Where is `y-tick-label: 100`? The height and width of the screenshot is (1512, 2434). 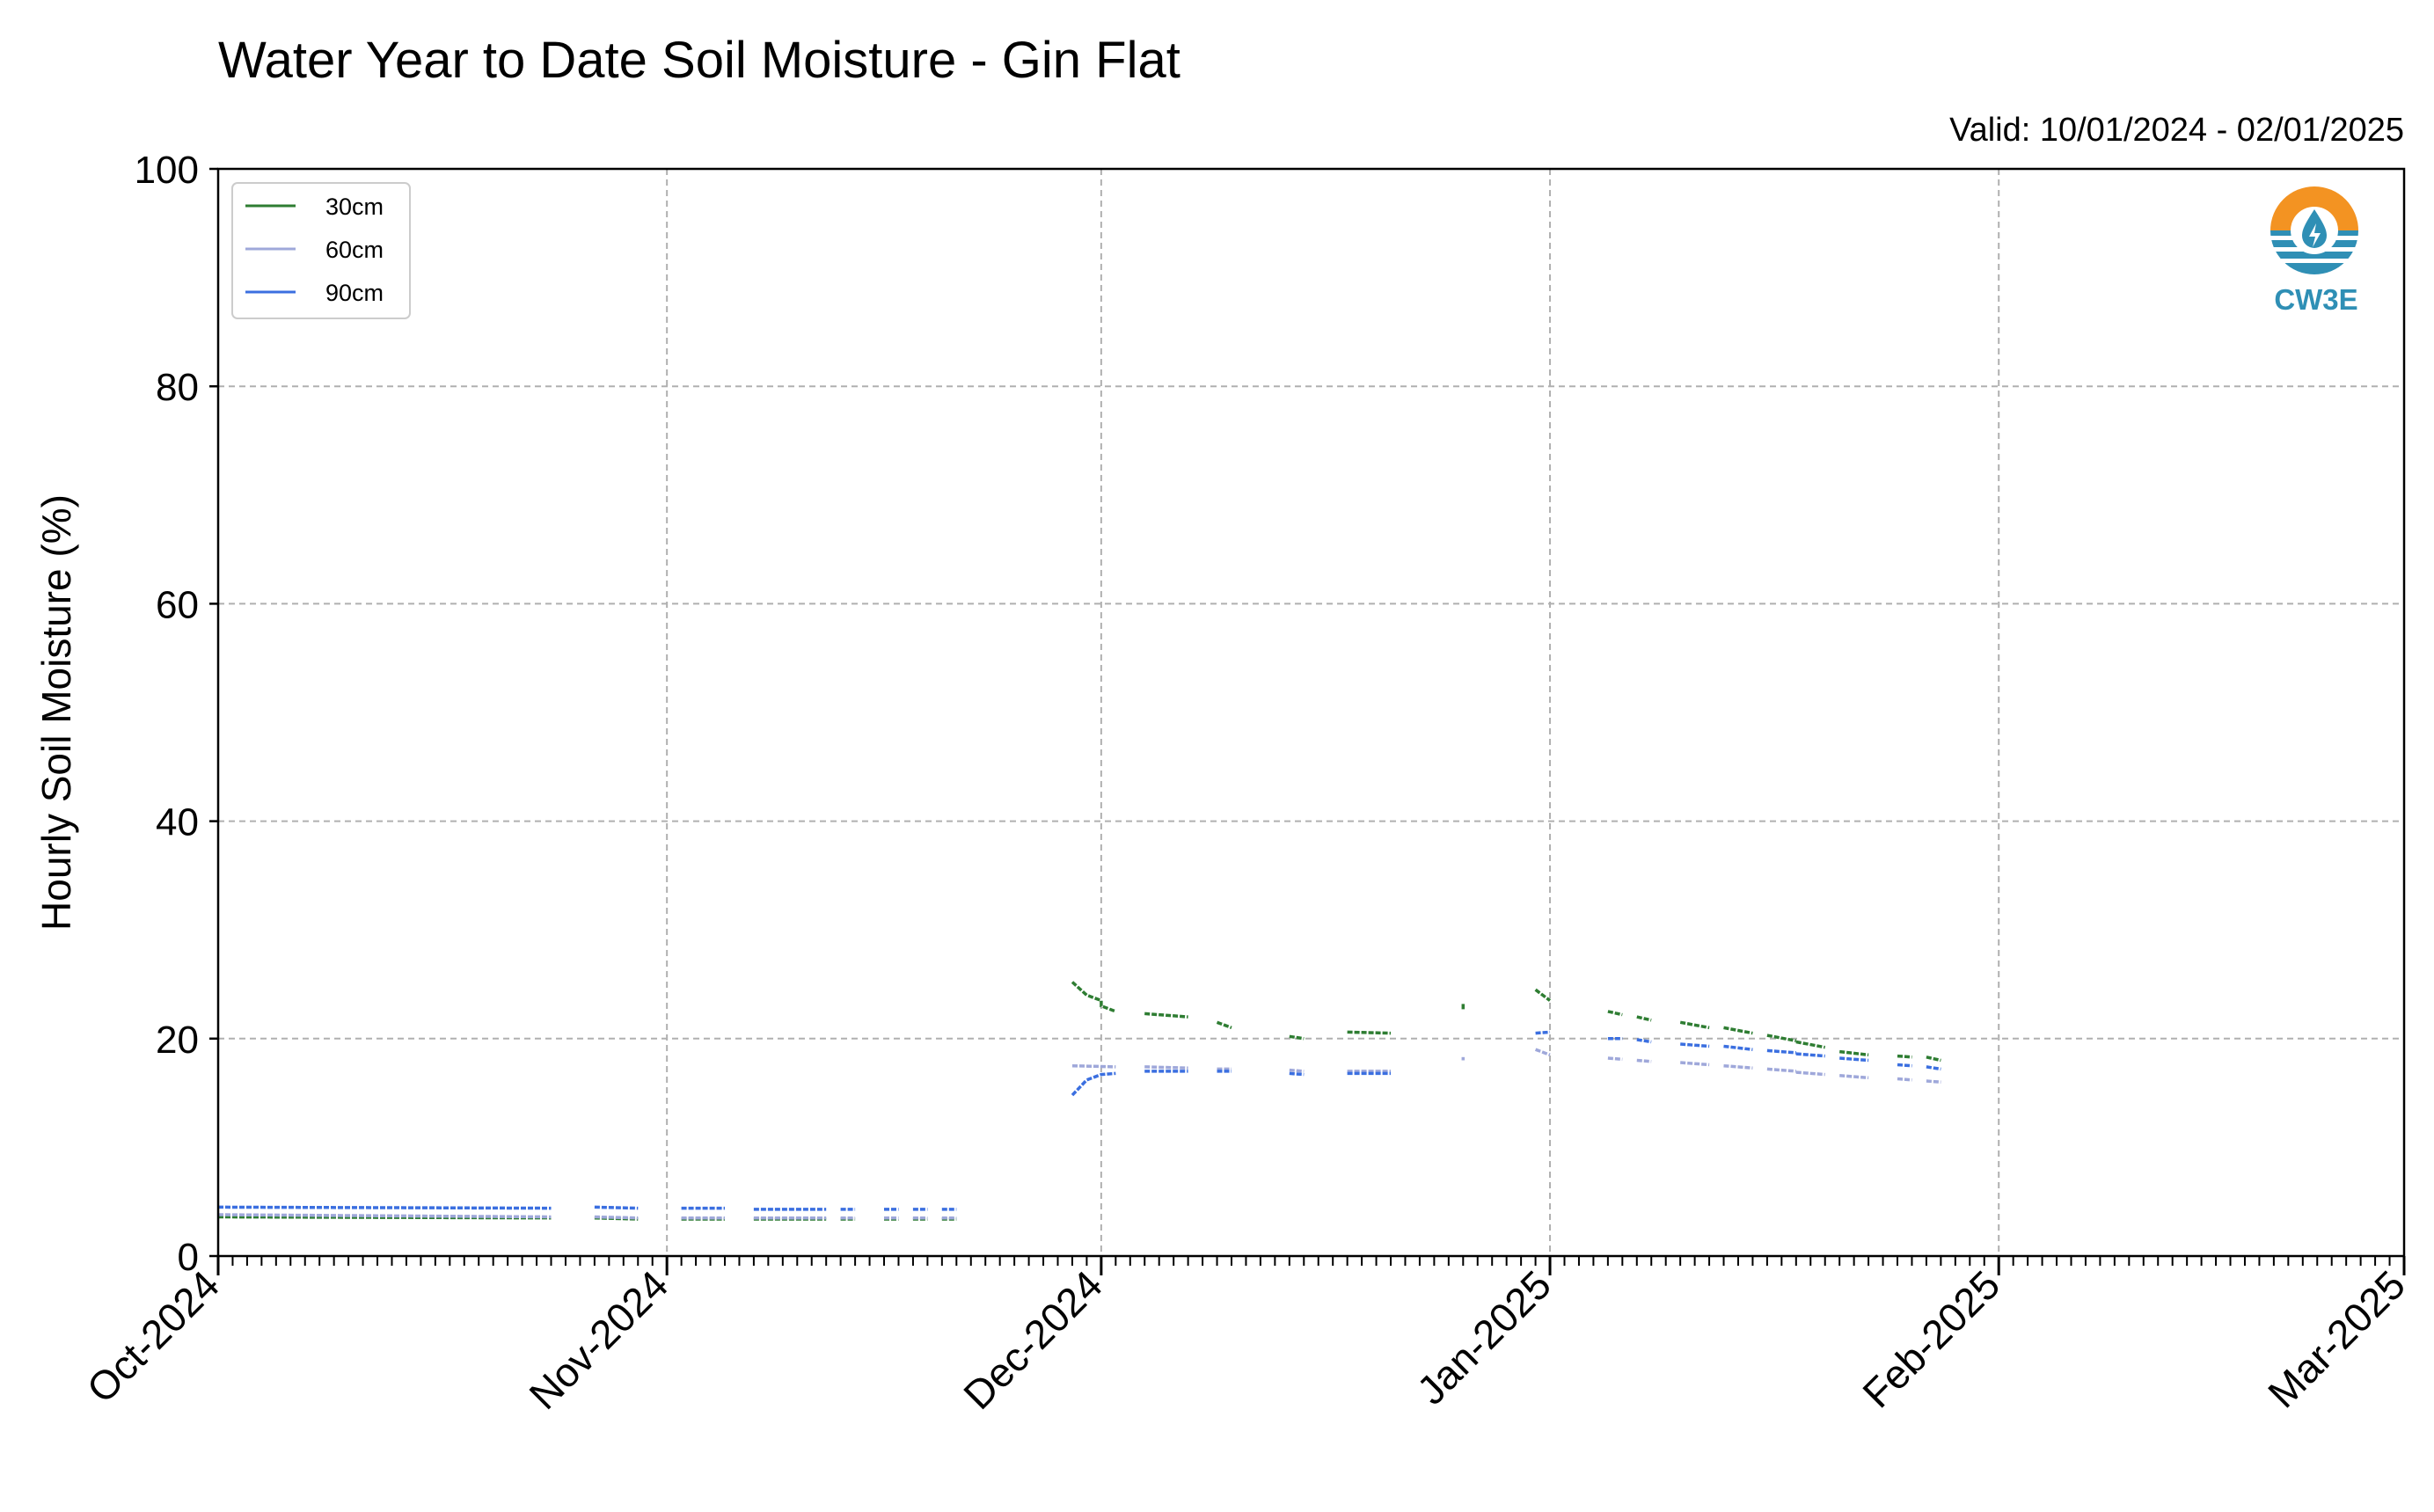
y-tick-label: 100 is located at coordinates (167, 170).